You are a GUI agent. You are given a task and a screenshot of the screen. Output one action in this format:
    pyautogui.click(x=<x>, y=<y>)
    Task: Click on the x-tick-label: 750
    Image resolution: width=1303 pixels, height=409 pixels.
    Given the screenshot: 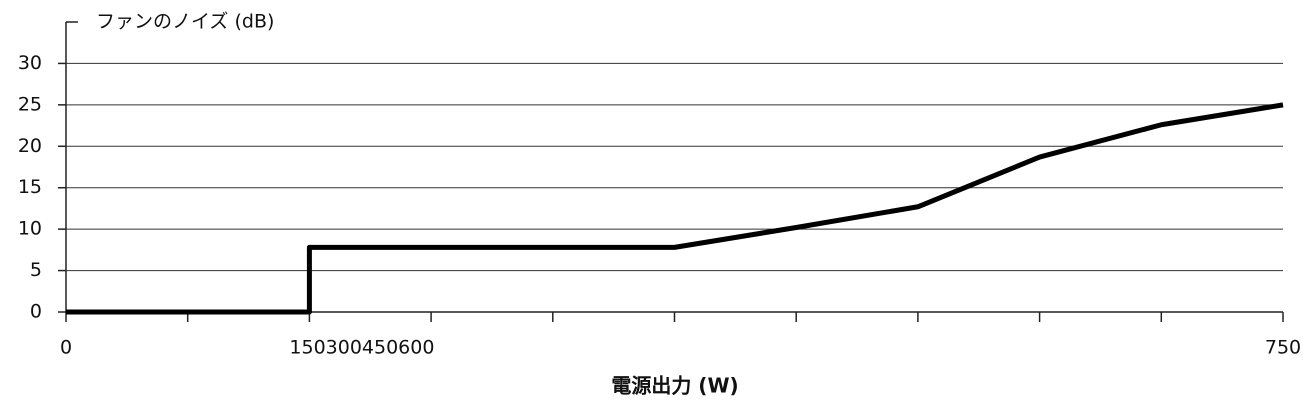 What is the action you would take?
    pyautogui.click(x=1283, y=348)
    